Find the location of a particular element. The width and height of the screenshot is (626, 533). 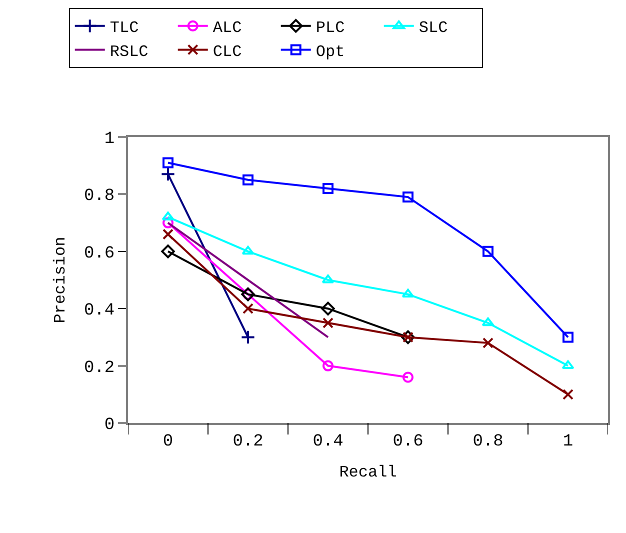

y-tick-label: 0.6 is located at coordinates (99, 254).